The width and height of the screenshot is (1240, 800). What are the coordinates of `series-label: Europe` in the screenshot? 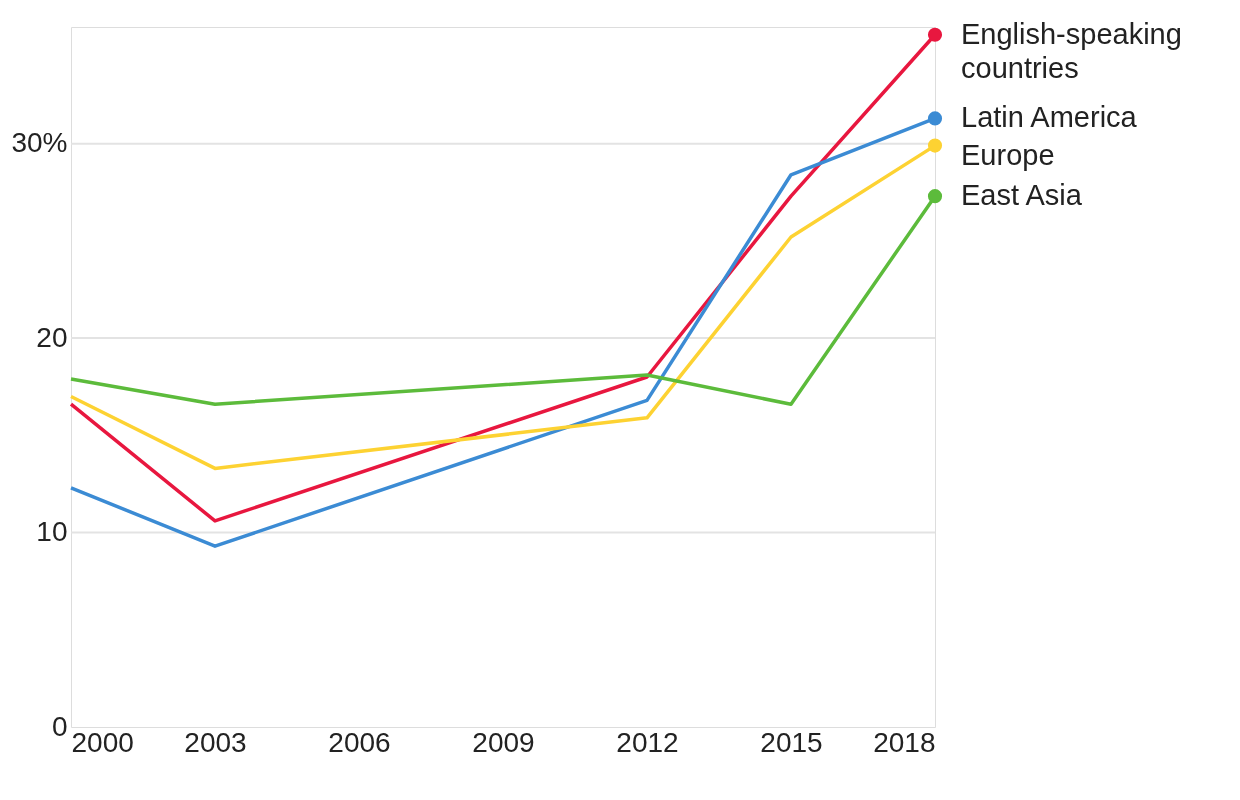 It's located at (1008, 155).